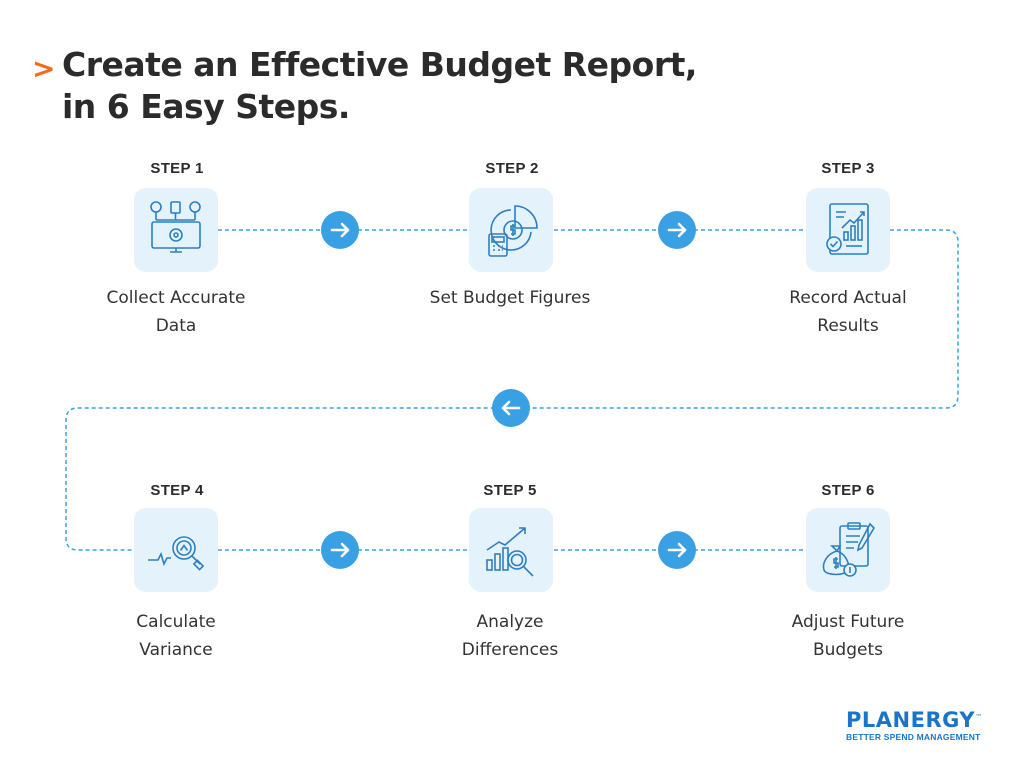 The height and width of the screenshot is (768, 1024). Describe the element at coordinates (176, 312) in the screenshot. I see `step-1-name: Collect Accurate Data` at that location.